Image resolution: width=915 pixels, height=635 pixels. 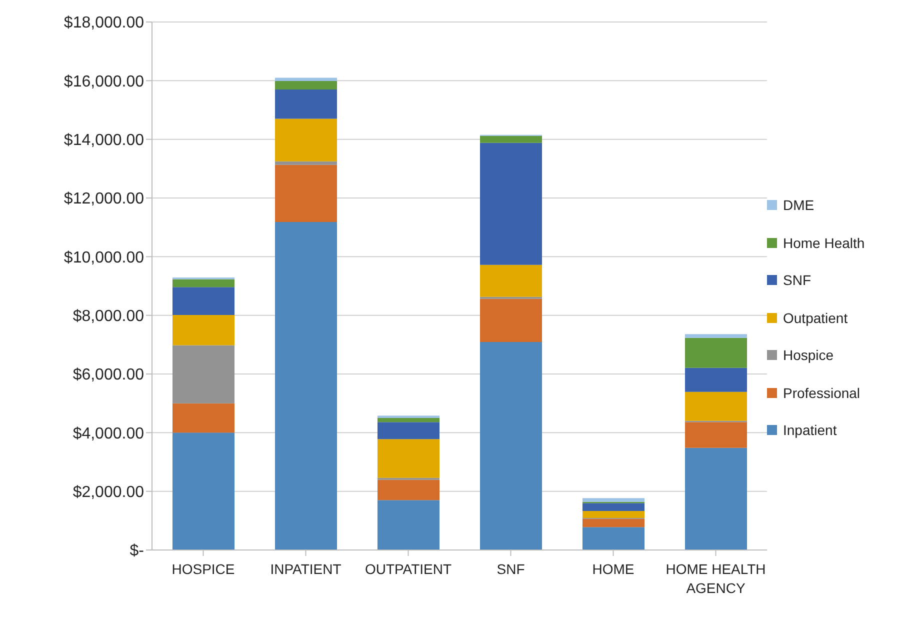 What do you see at coordinates (203, 569) in the screenshot?
I see `x-tick-label: HOSPICE` at bounding box center [203, 569].